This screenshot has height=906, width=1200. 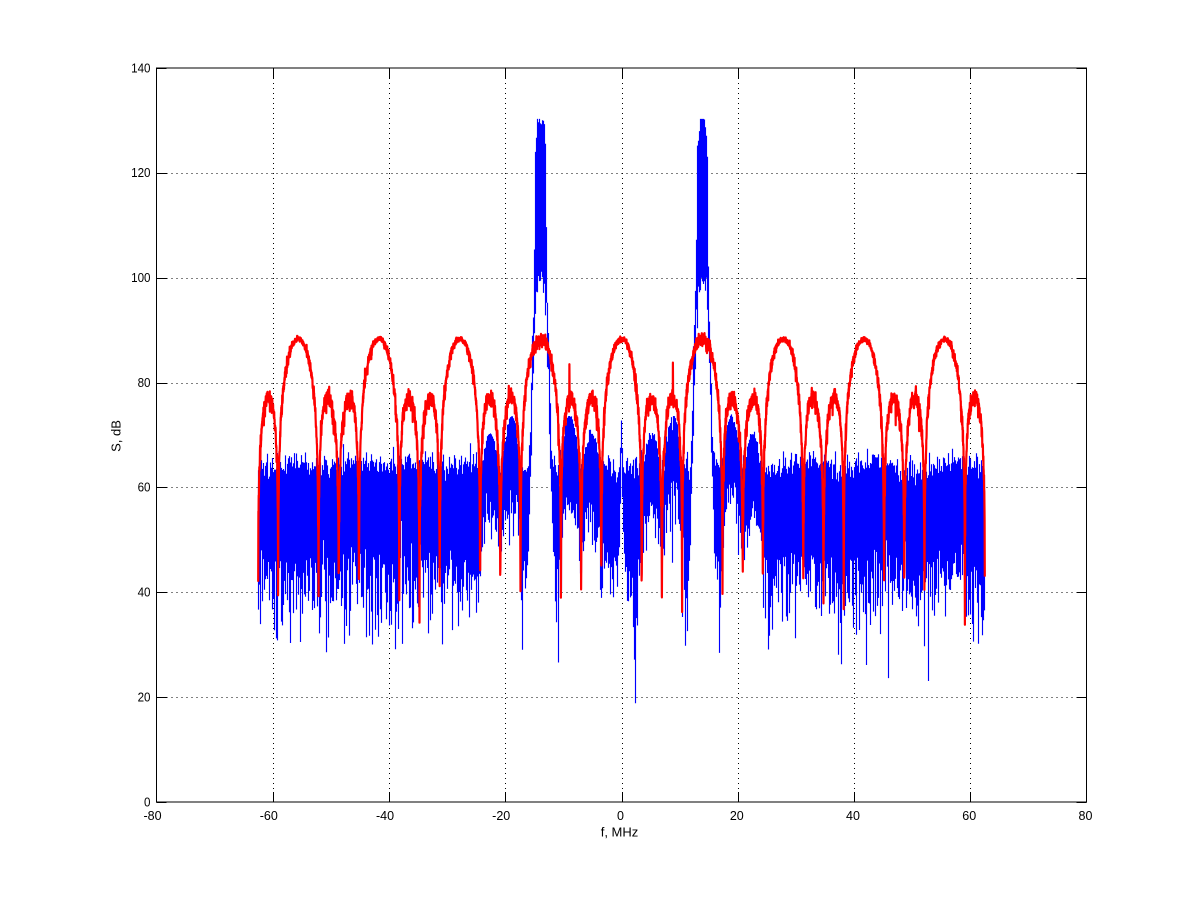 What do you see at coordinates (141, 173) in the screenshot?
I see `svg-text: 120` at bounding box center [141, 173].